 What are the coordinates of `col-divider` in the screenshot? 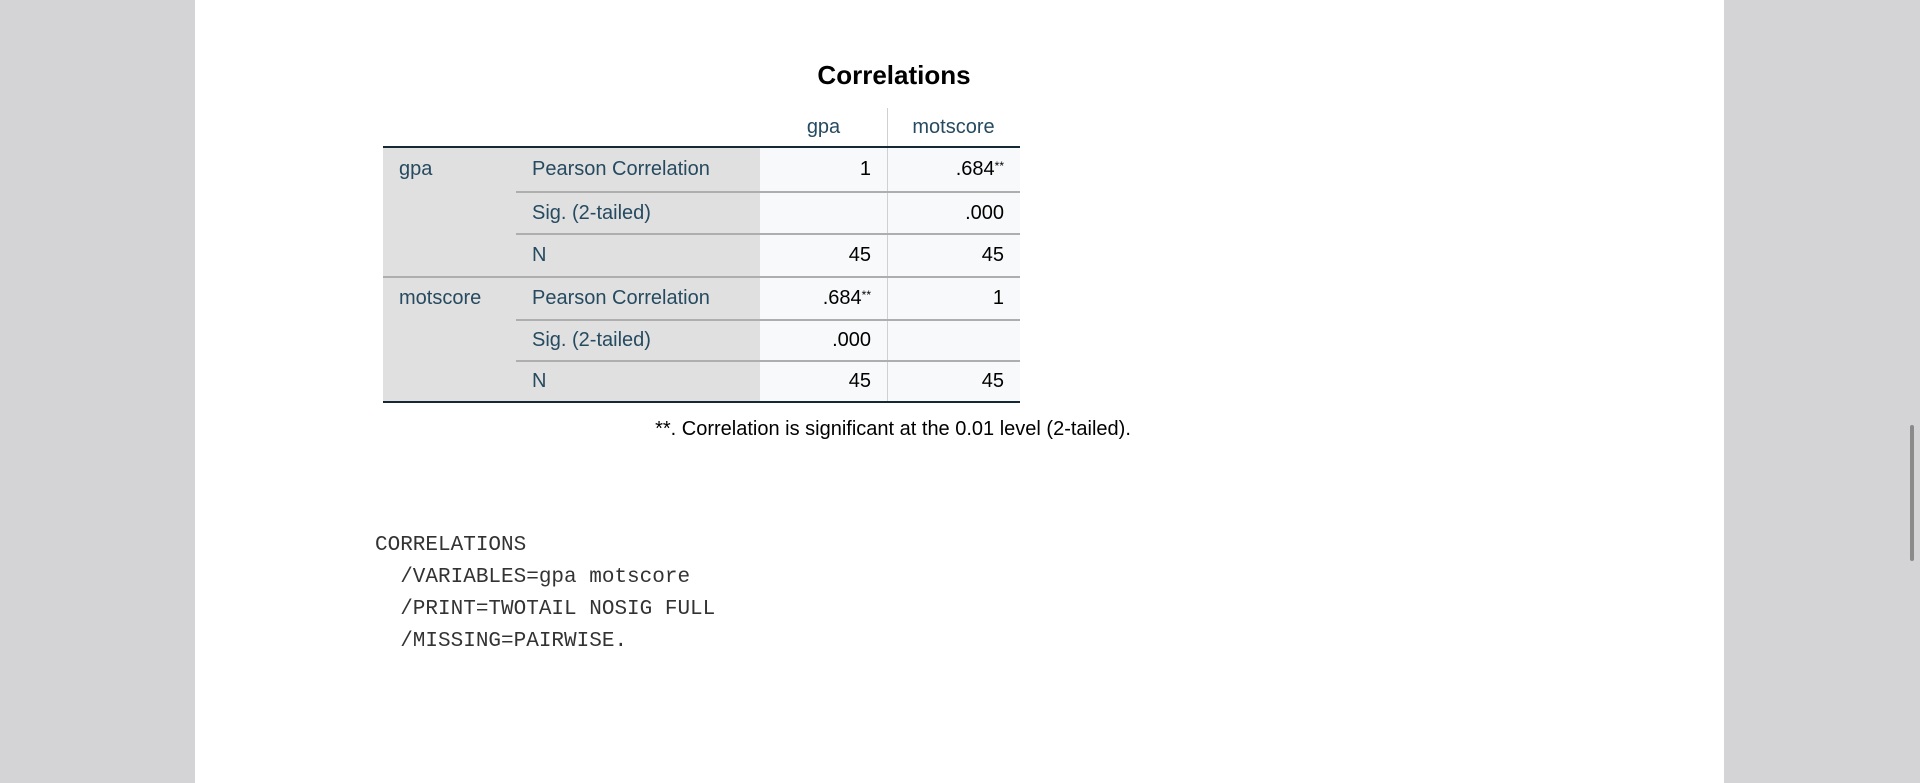 It's located at (887, 274).